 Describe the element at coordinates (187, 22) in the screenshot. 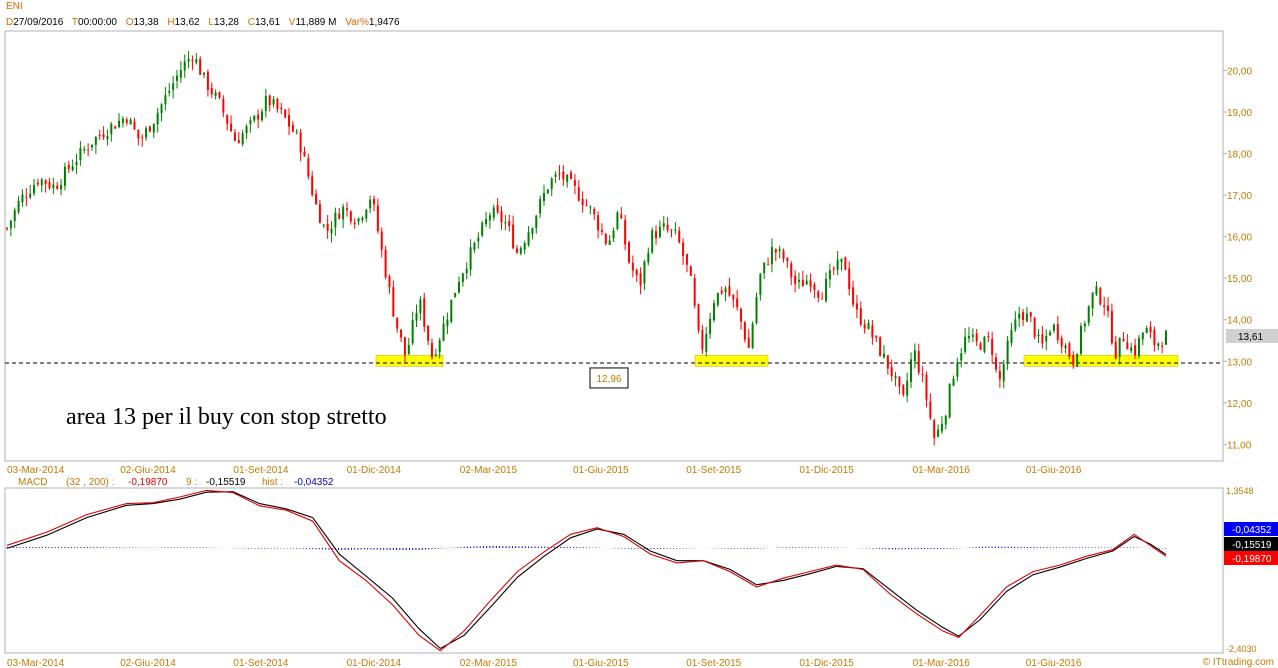

I see `high-value: 13,62` at that location.